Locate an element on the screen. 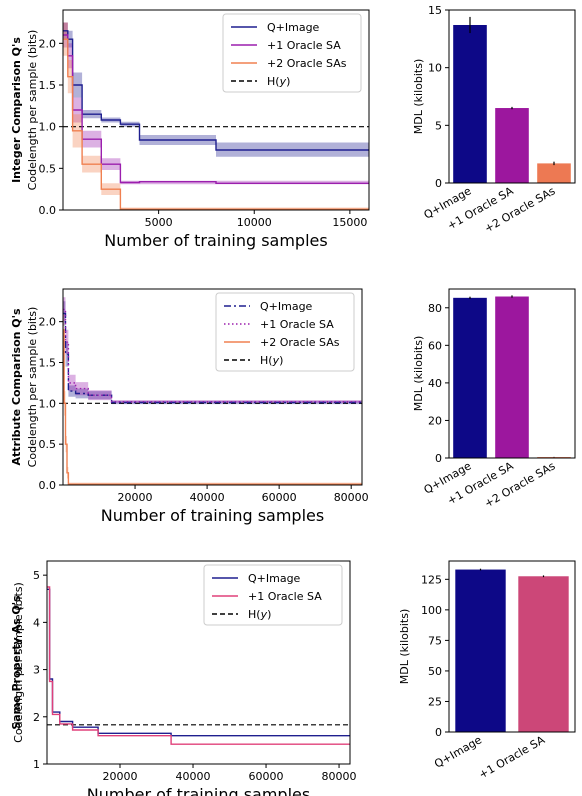 The image size is (582, 796). y-tick-label: 100 is located at coordinates (431, 610).